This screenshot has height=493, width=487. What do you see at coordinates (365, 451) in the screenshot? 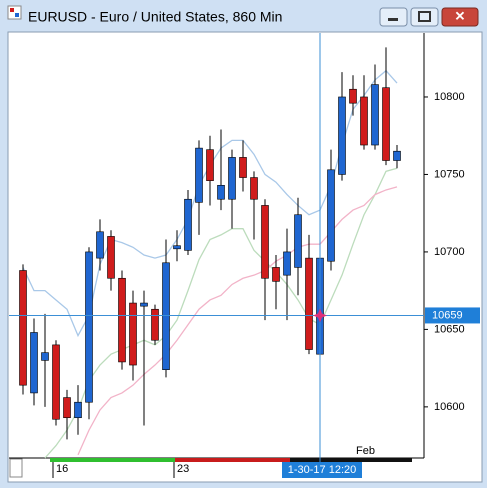
I see `x-tick-label: Feb` at bounding box center [365, 451].